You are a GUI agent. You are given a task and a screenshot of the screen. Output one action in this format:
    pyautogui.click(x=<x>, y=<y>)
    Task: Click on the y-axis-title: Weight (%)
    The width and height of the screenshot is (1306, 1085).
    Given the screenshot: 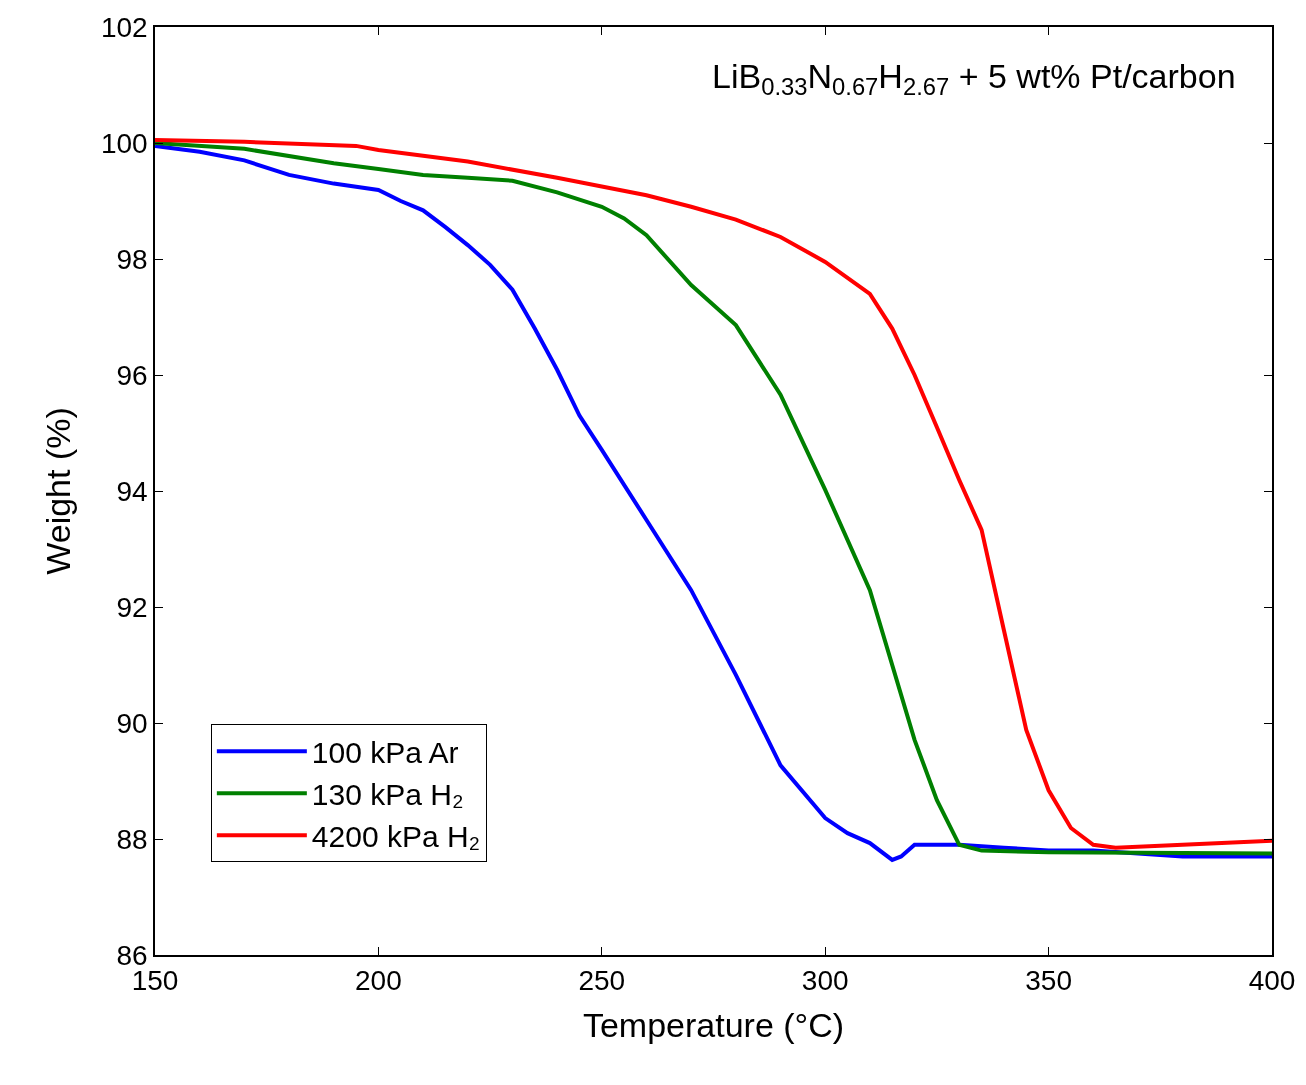 What is the action you would take?
    pyautogui.click(x=58, y=491)
    